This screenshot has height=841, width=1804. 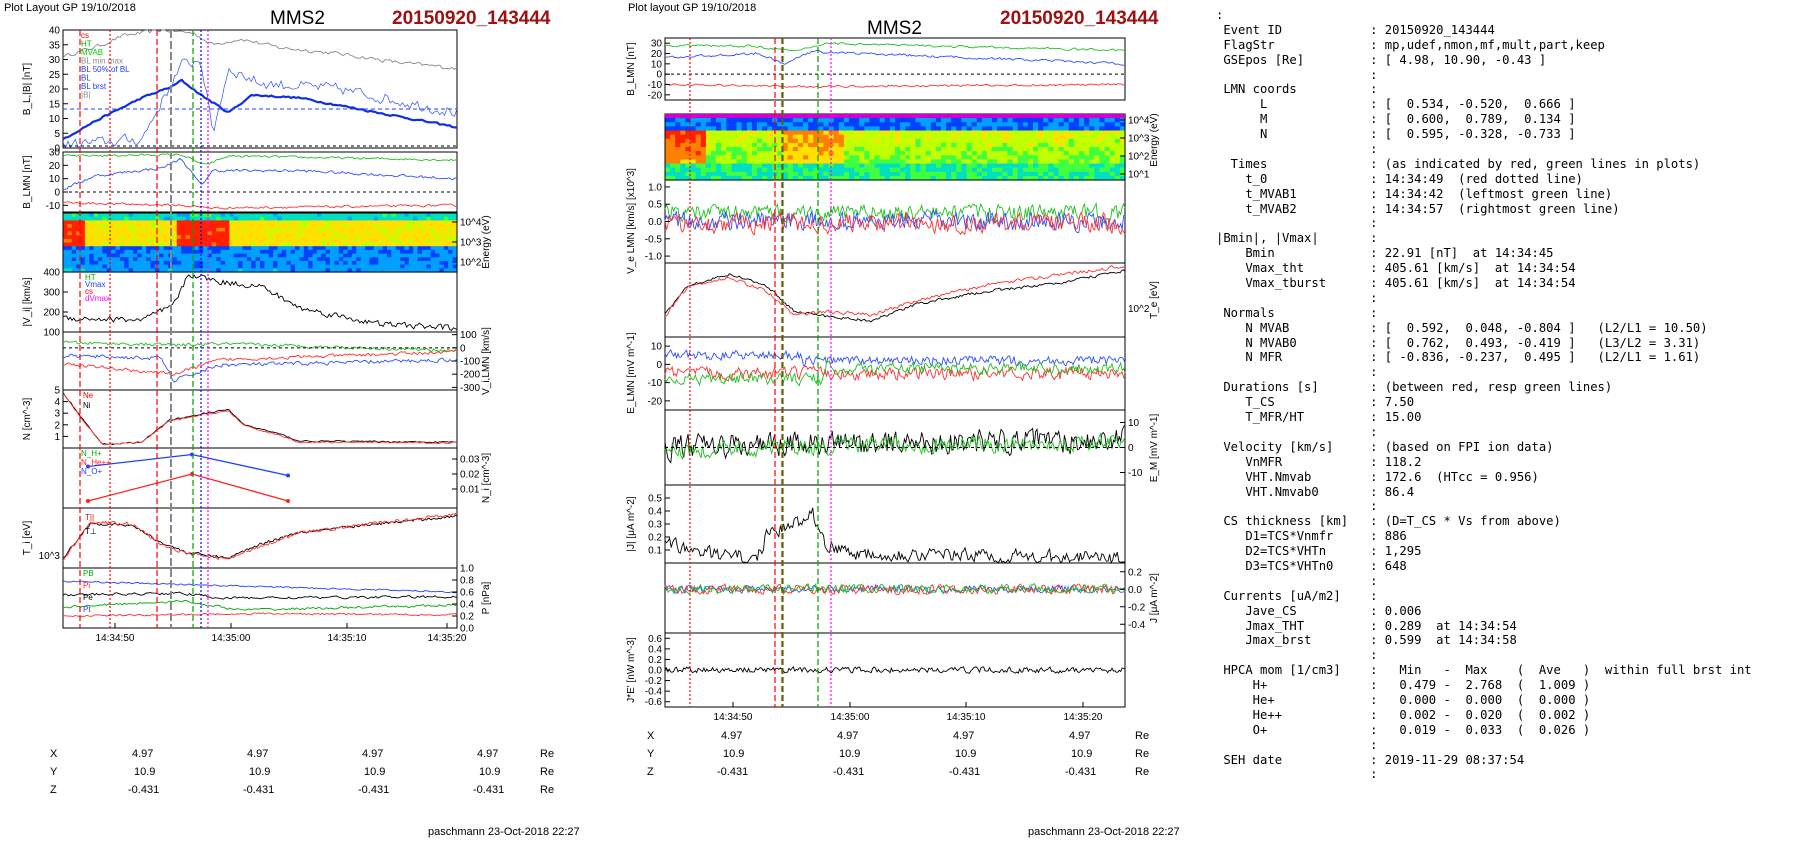 What do you see at coordinates (50, 556) in the screenshot?
I see `left-ti-y-tick-label: 10^3` at bounding box center [50, 556].